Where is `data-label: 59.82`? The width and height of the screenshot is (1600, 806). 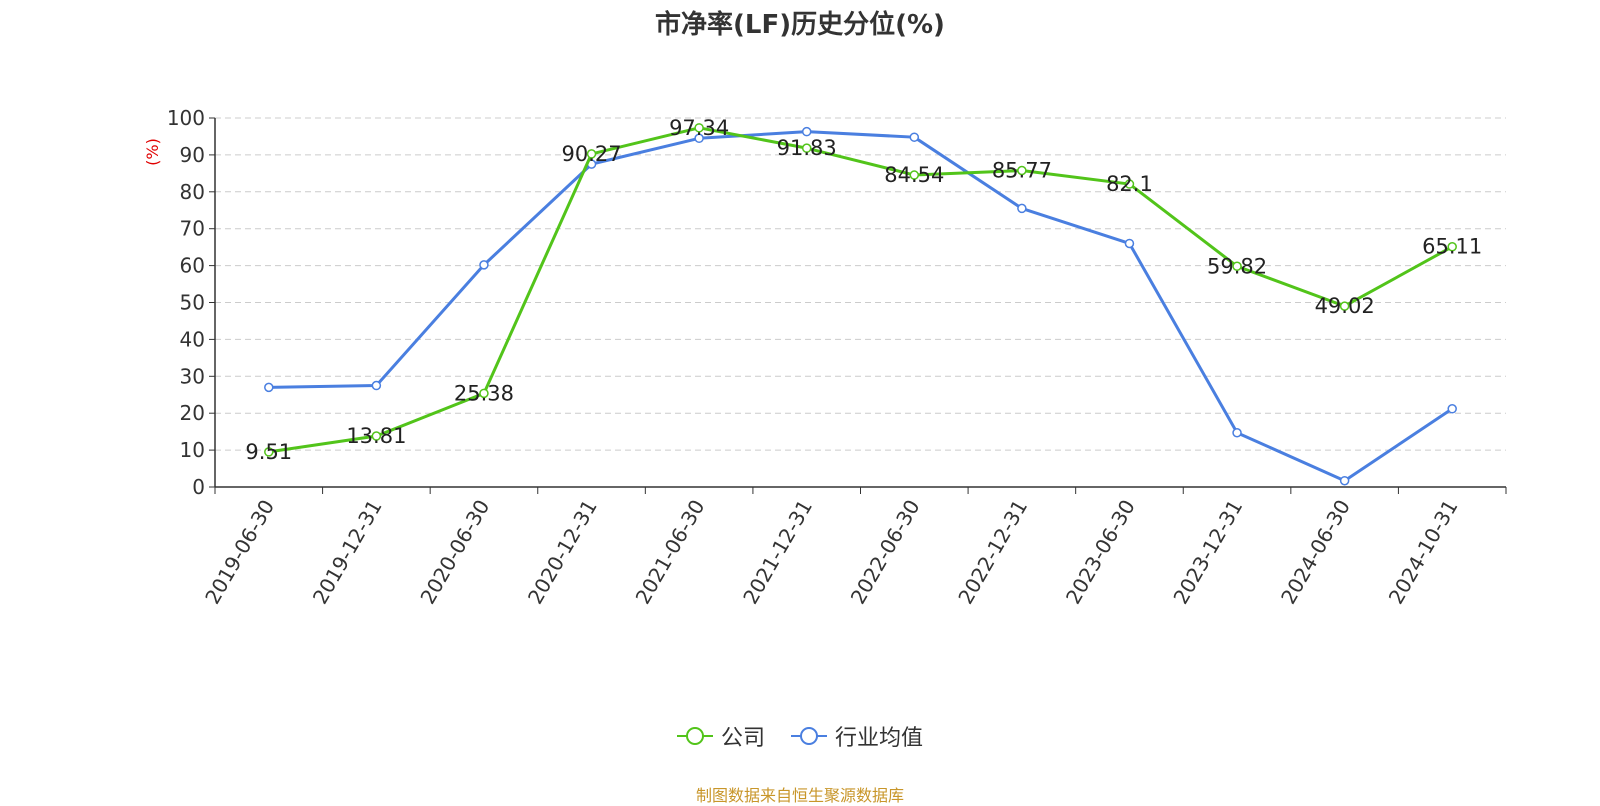 data-label: 59.82 is located at coordinates (1237, 266).